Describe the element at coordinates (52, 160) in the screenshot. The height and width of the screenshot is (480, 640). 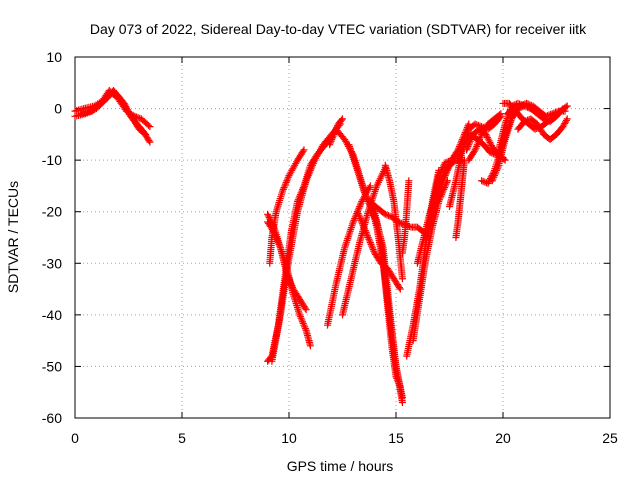
I see `y-tick-label: -10` at that location.